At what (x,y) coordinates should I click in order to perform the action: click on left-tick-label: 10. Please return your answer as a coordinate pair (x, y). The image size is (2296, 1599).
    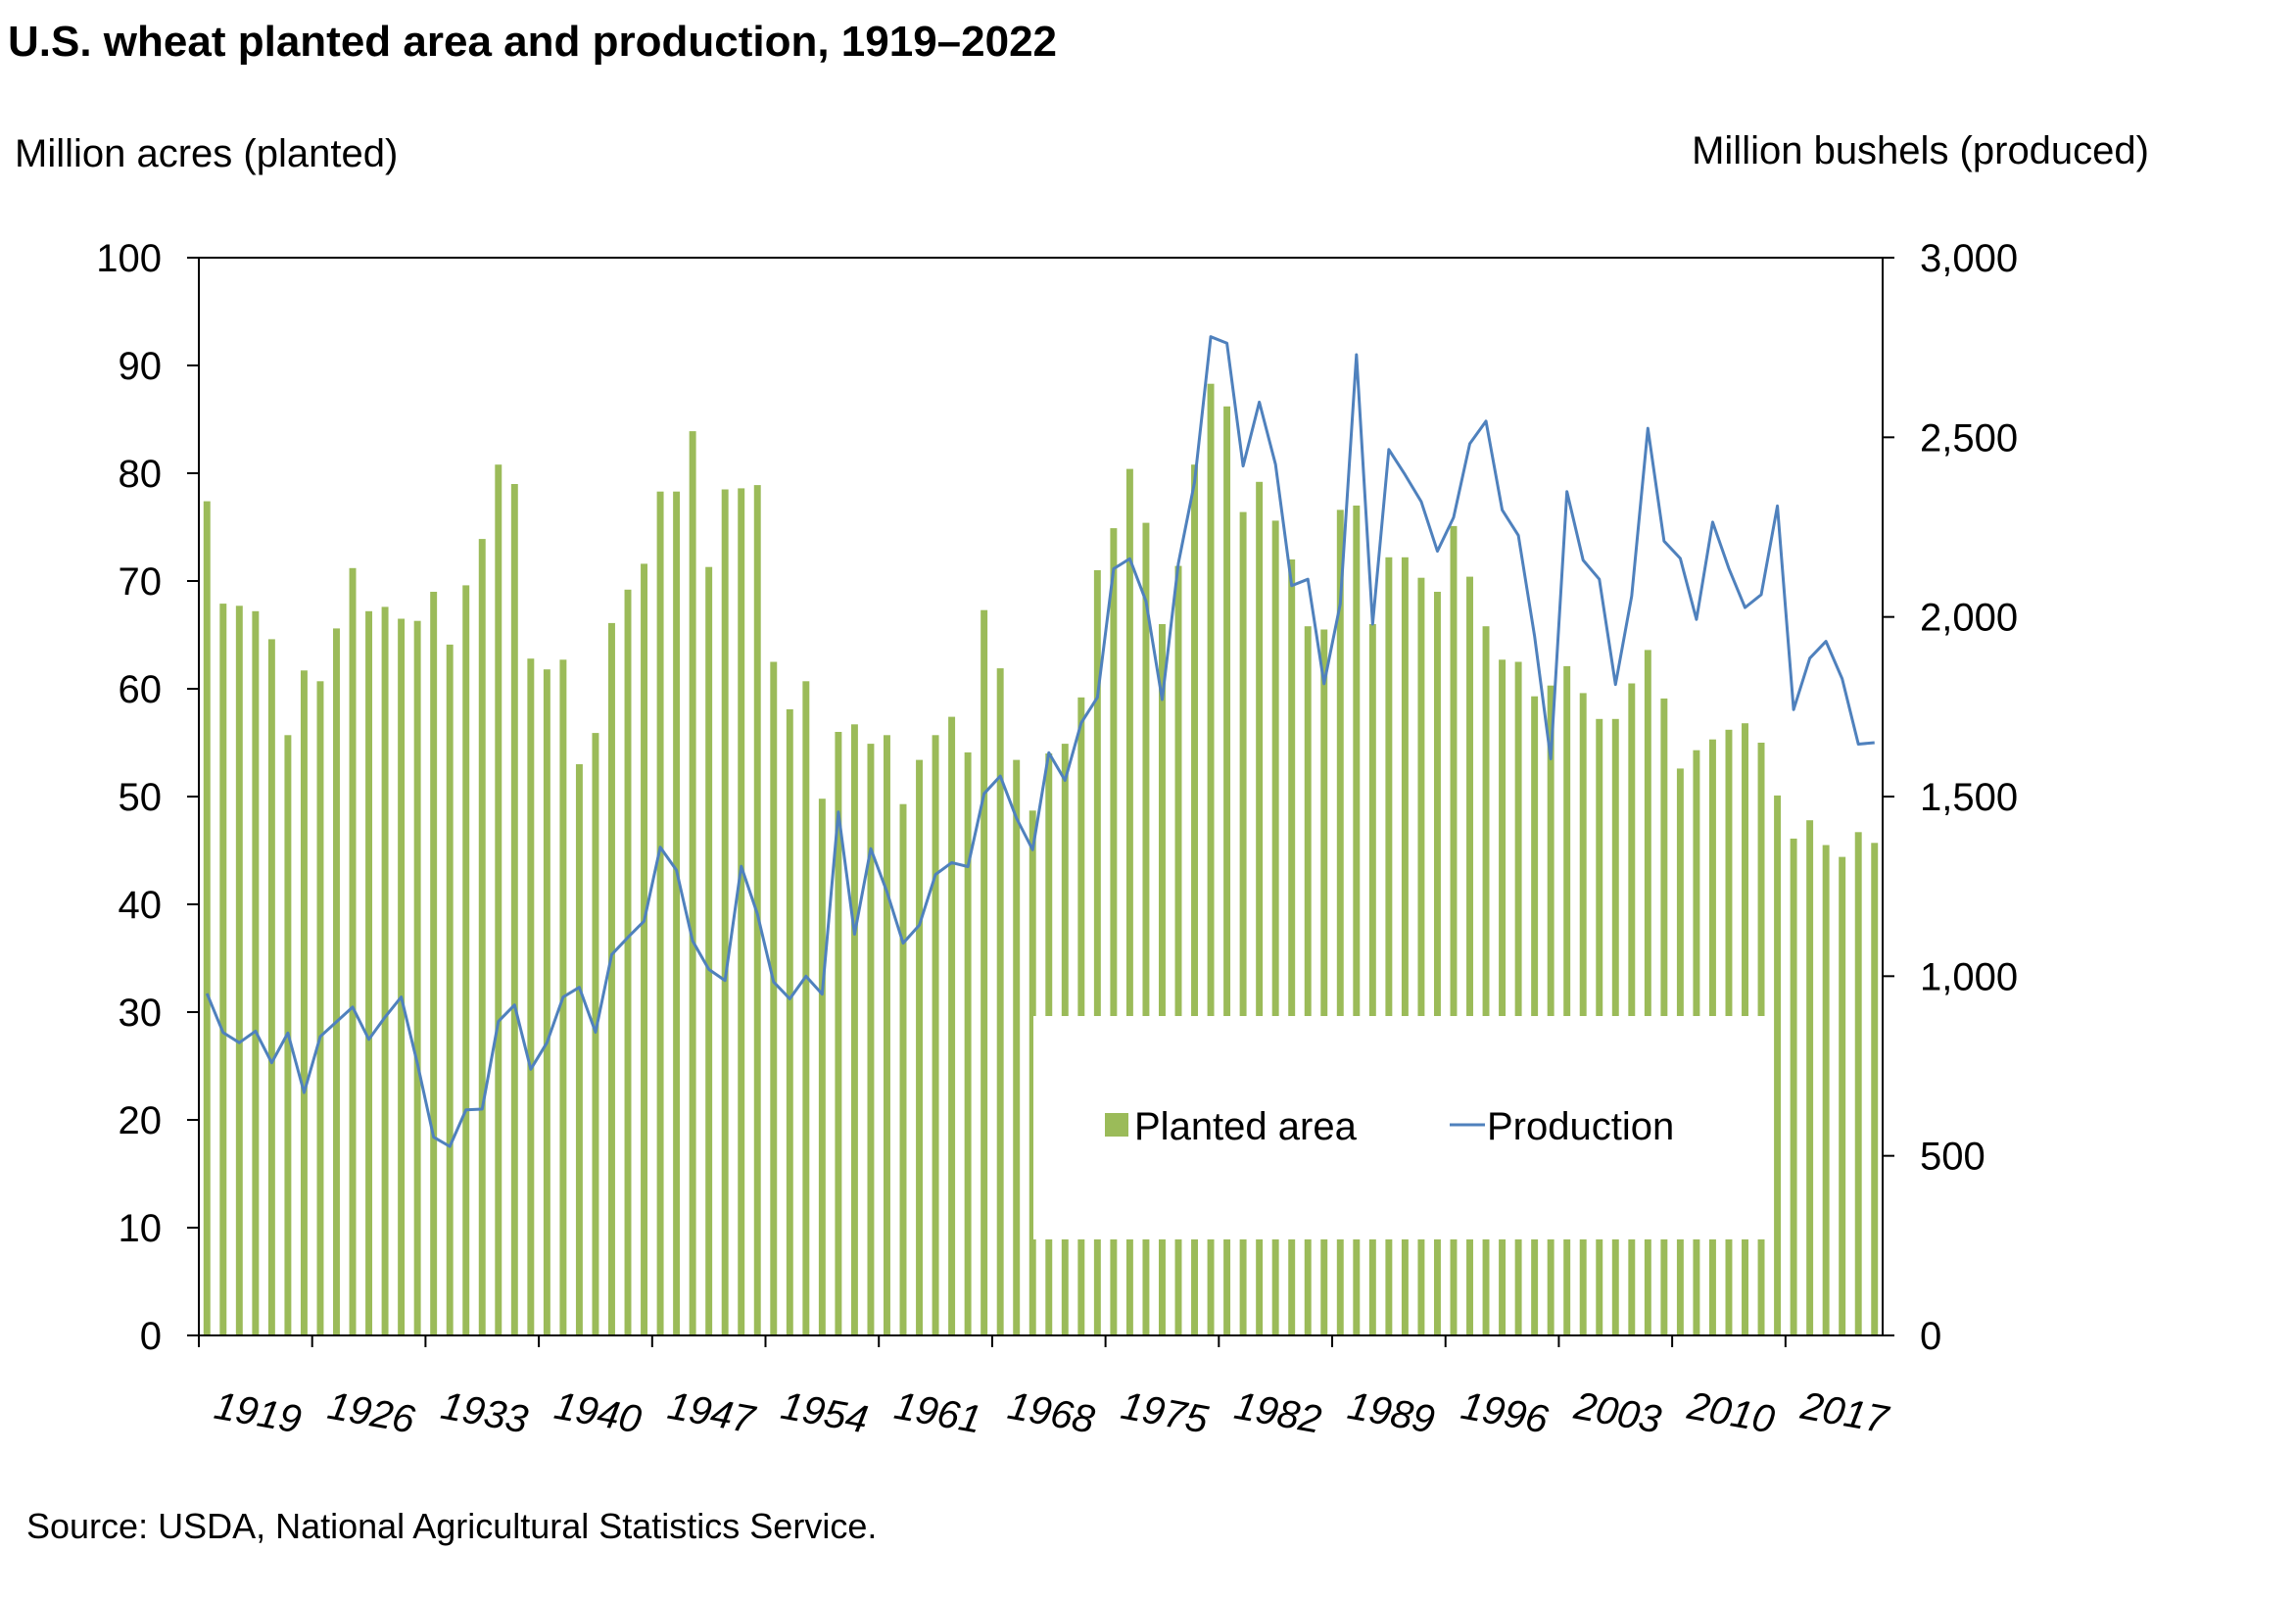
    Looking at the image, I should click on (141, 1228).